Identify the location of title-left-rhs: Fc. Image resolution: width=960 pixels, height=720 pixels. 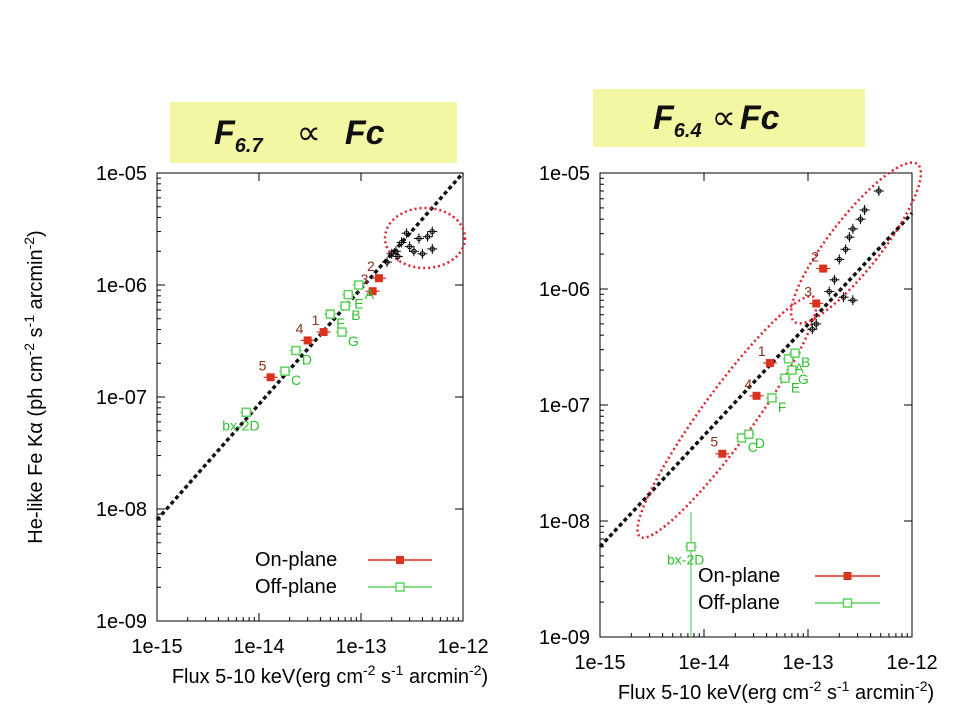
(364, 132).